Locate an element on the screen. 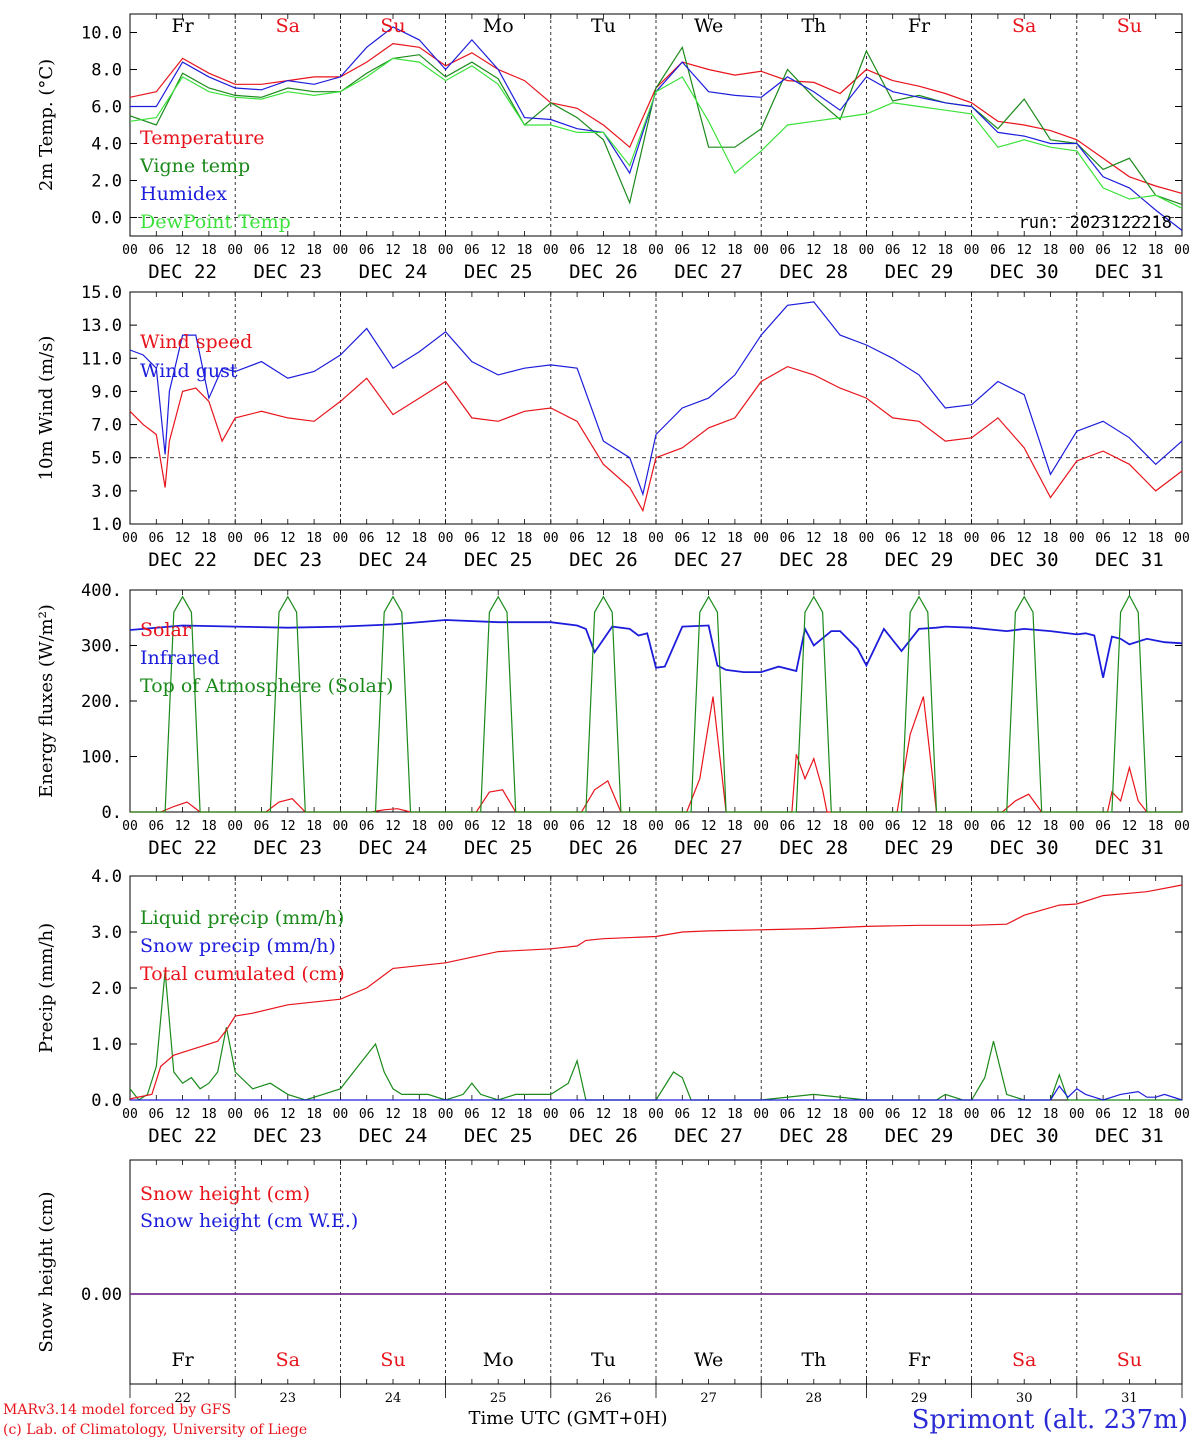  legend-wind-speed: Wind speed is located at coordinates (196, 342).